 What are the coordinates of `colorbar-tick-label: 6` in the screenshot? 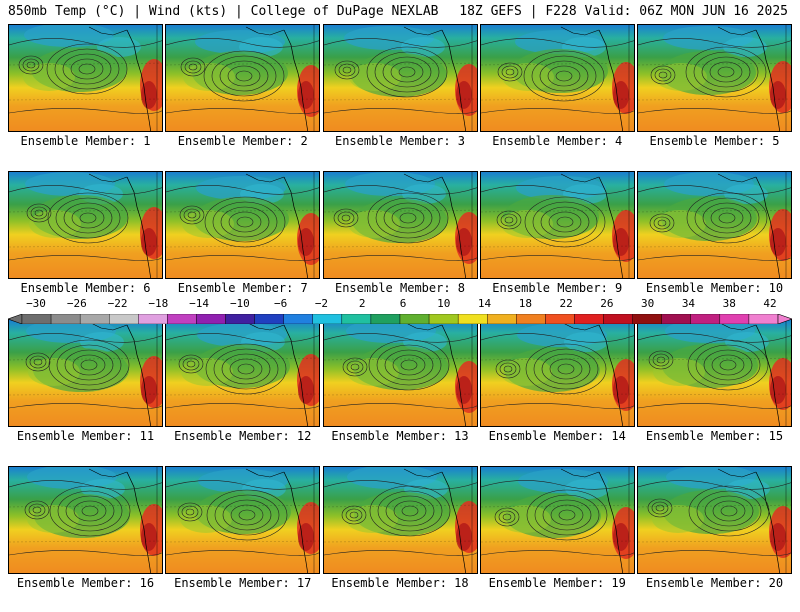 It's located at (403, 303).